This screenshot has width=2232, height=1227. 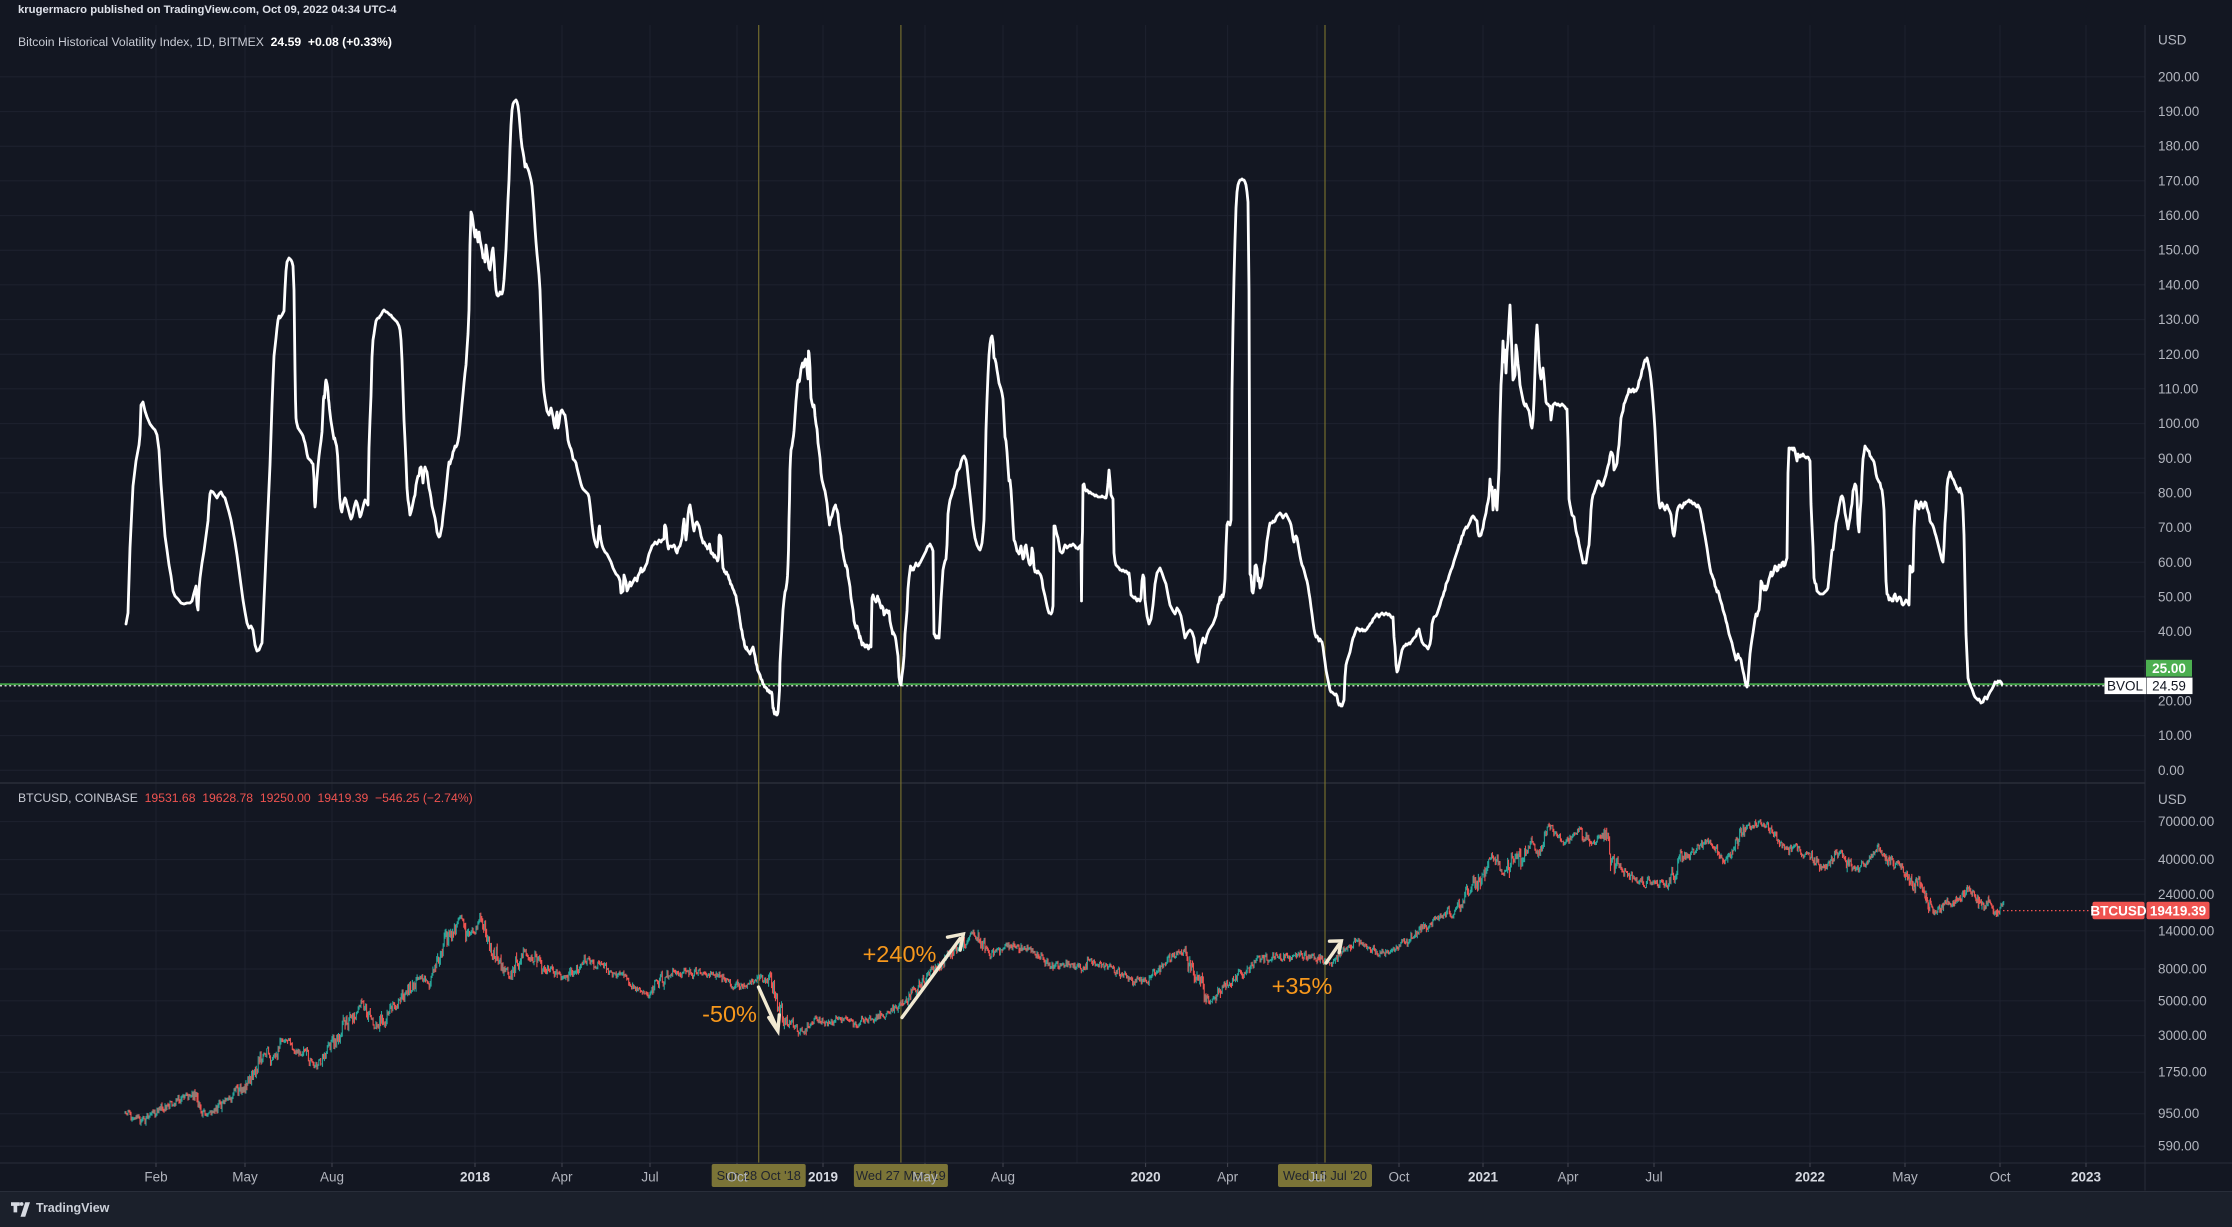 What do you see at coordinates (2178, 1146) in the screenshot?
I see `svg-text: 590.00` at bounding box center [2178, 1146].